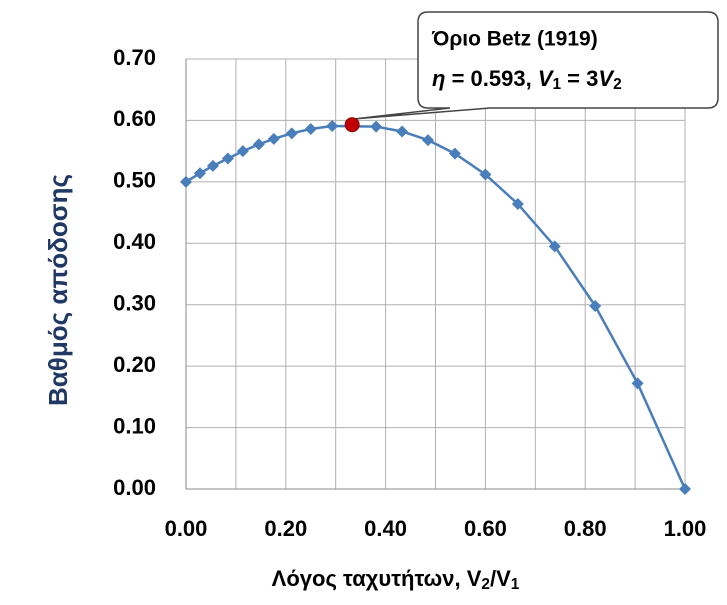 This screenshot has height=605, width=727. Describe the element at coordinates (617, 84) in the screenshot. I see `callout-text-part: 2` at that location.